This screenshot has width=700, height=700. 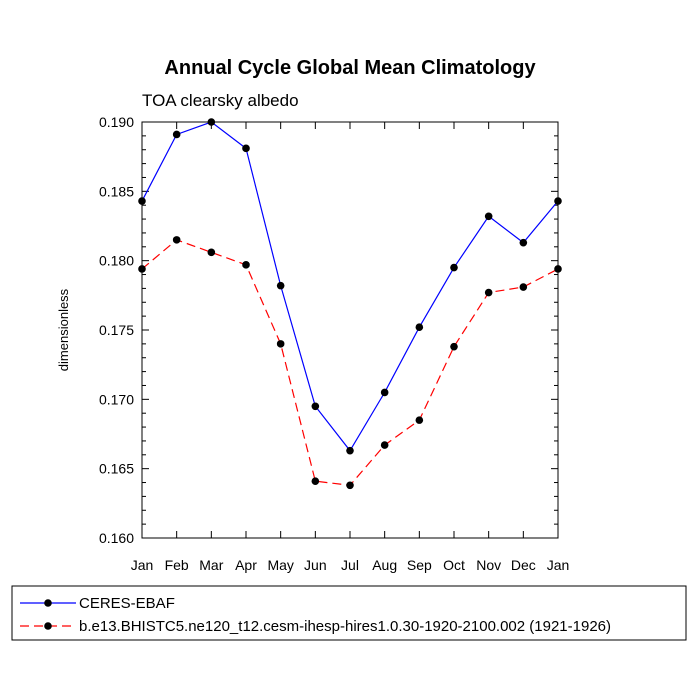 What do you see at coordinates (523, 565) in the screenshot?
I see `x-tick-label: Dec` at bounding box center [523, 565].